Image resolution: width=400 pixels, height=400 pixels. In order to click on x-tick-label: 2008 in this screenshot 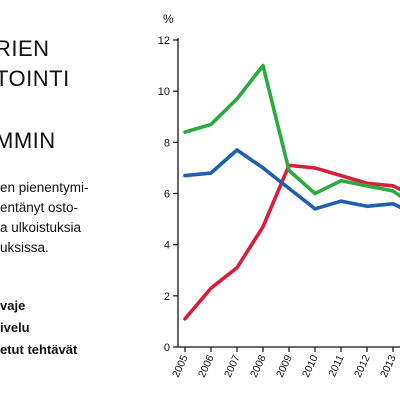, I will do `click(258, 366)`.